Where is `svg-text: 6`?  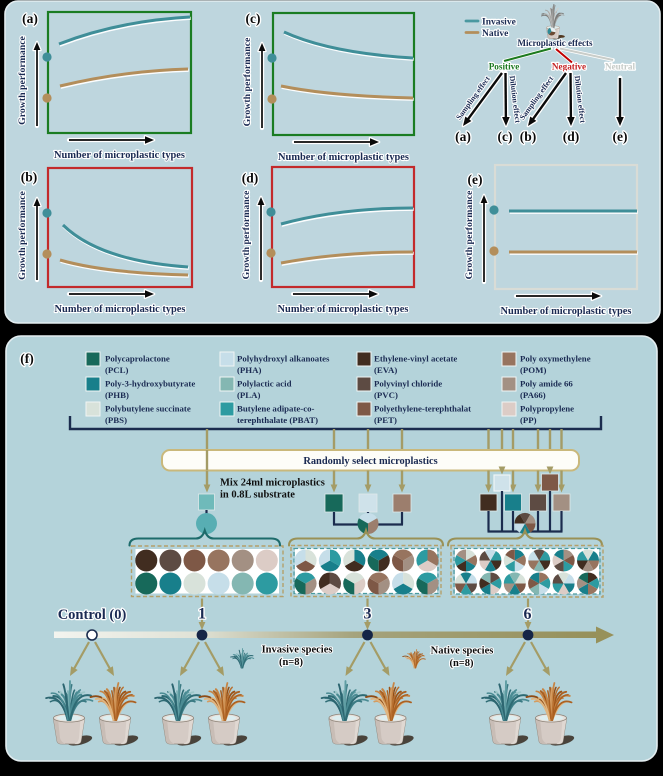 svg-text: 6 is located at coordinates (528, 614).